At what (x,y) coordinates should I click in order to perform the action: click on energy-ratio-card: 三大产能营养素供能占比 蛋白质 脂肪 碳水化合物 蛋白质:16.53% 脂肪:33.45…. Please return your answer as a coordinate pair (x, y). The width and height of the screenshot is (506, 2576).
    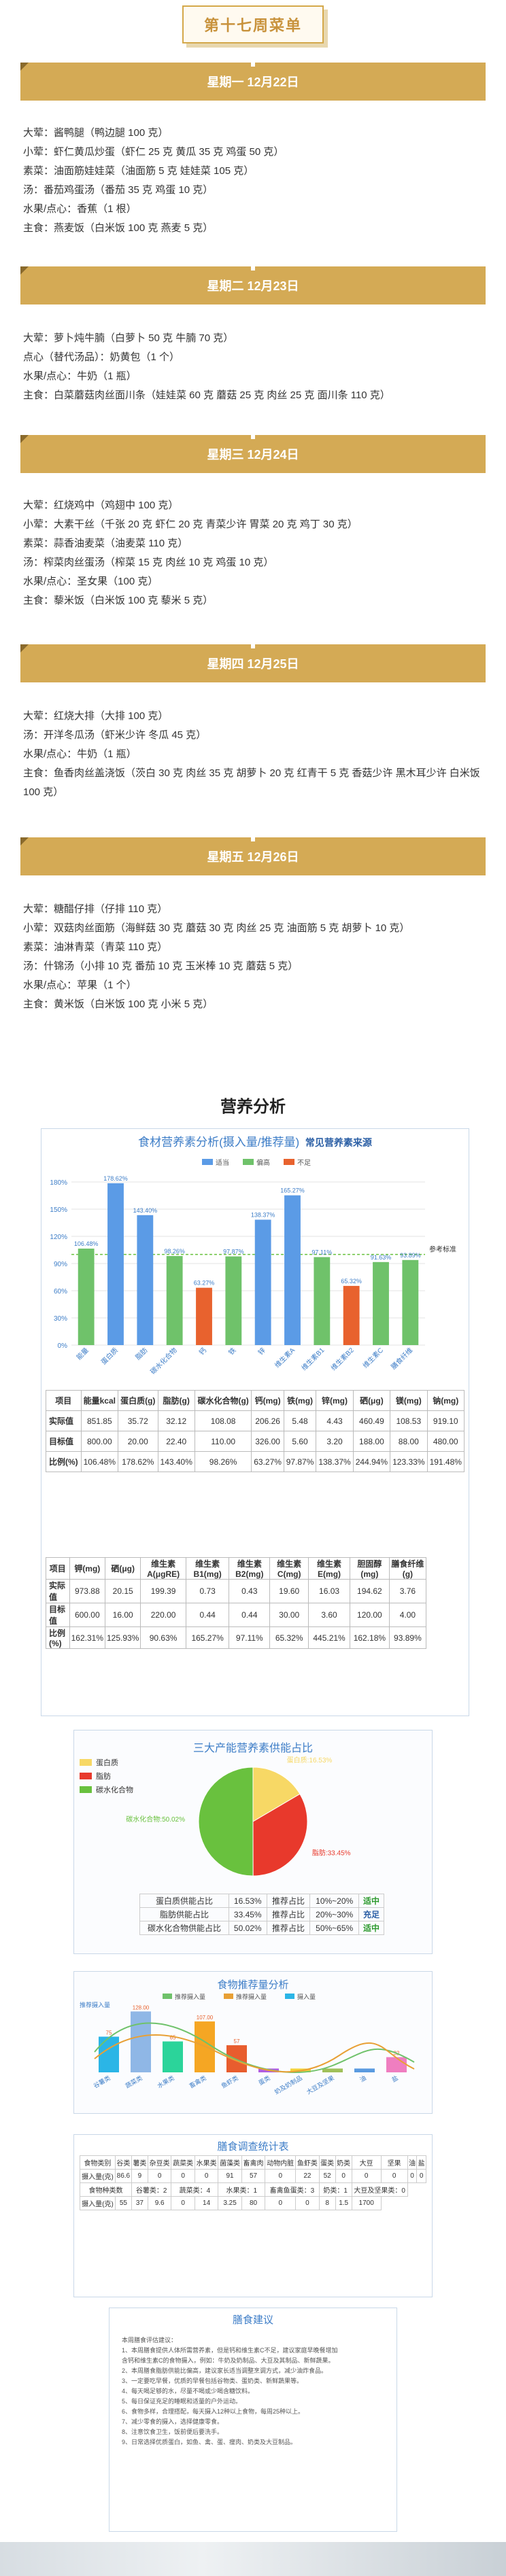
    Looking at the image, I should click on (253, 1842).